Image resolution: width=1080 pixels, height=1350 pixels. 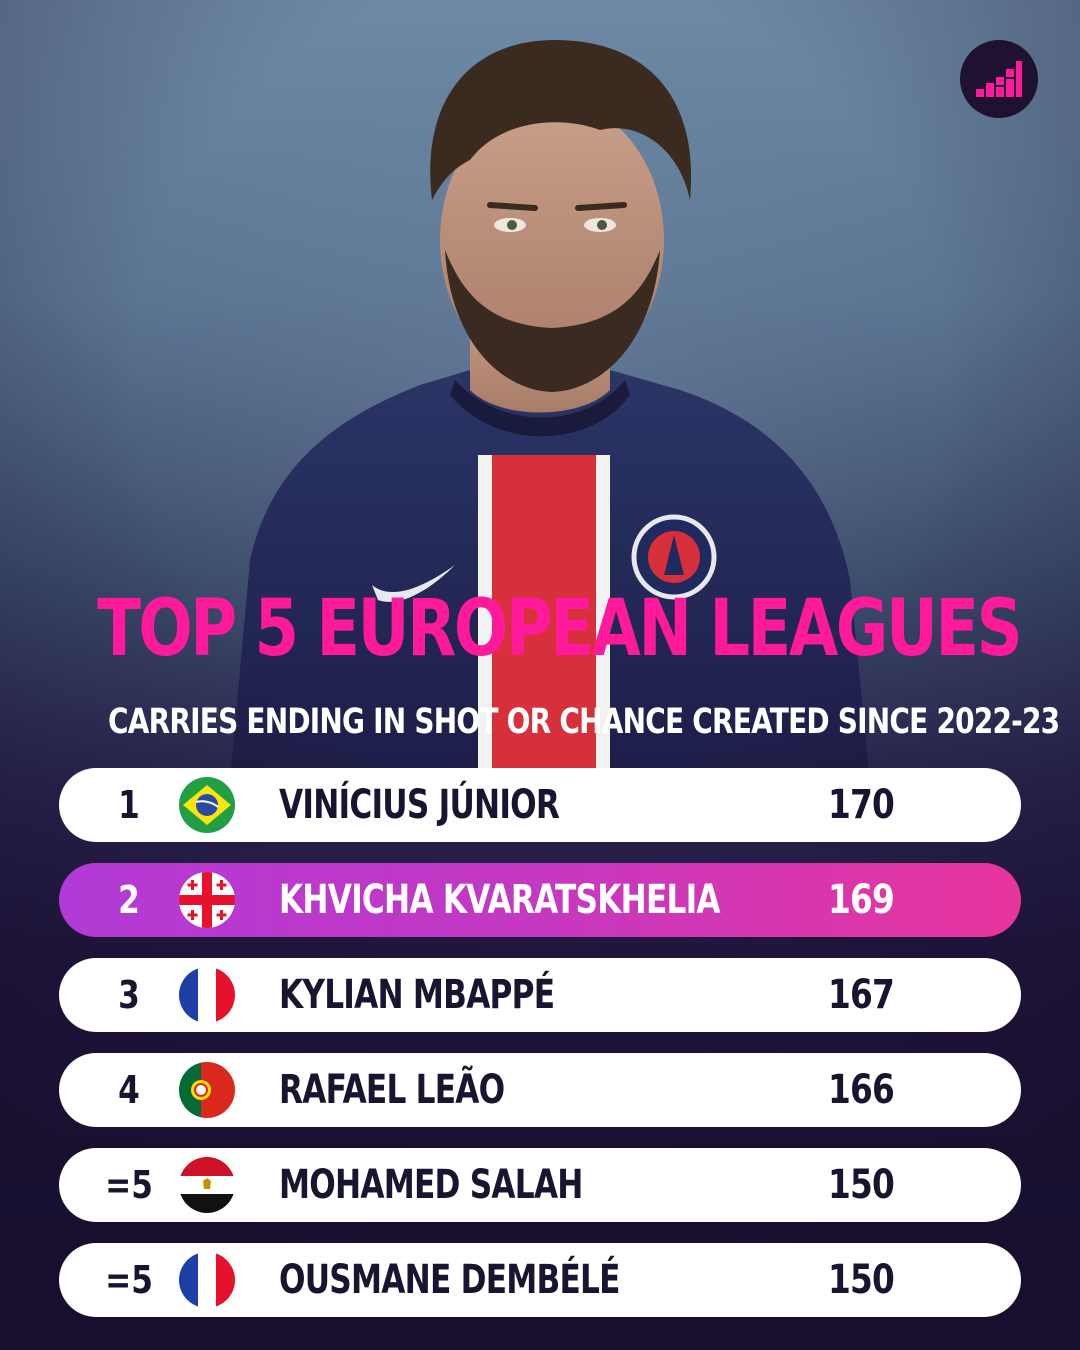 What do you see at coordinates (861, 805) in the screenshot?
I see `stat-value: 170` at bounding box center [861, 805].